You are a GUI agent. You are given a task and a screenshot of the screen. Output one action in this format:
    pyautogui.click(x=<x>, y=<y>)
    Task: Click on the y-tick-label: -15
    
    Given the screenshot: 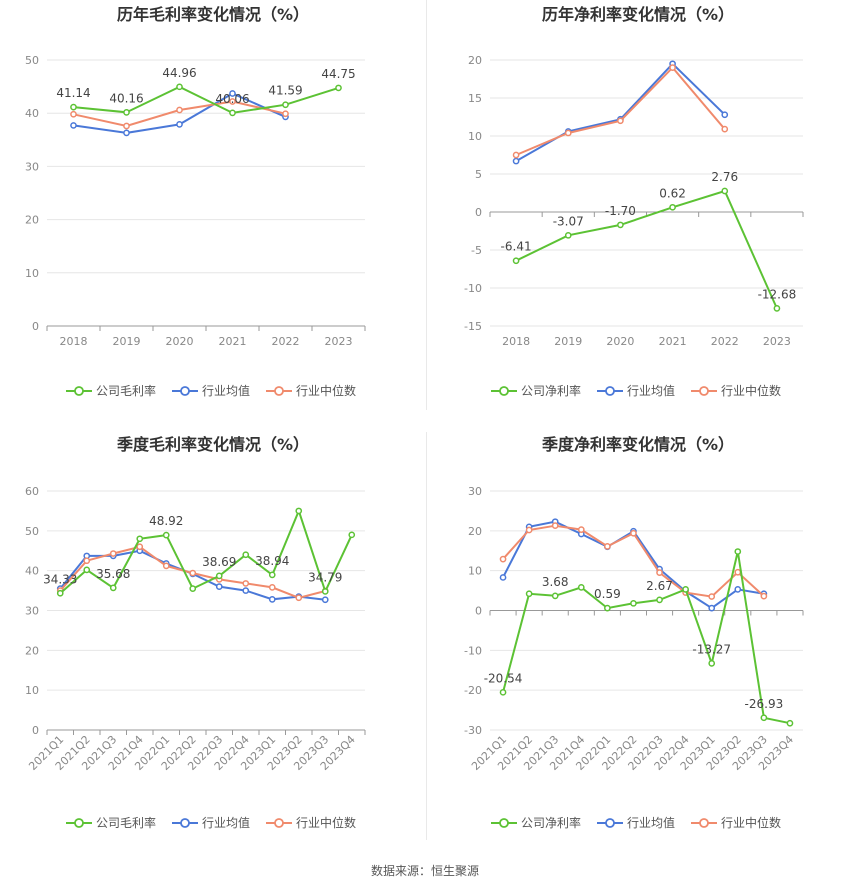 What is the action you would take?
    pyautogui.click(x=473, y=326)
    